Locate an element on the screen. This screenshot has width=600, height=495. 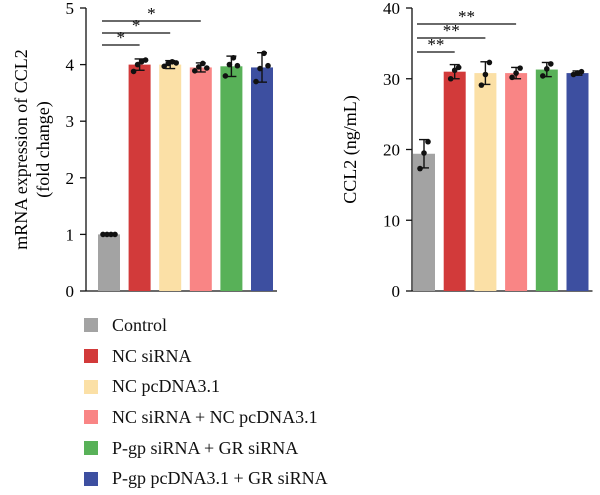
legend-label: P-gp siRNA + GR siRNA is located at coordinates (205, 447).